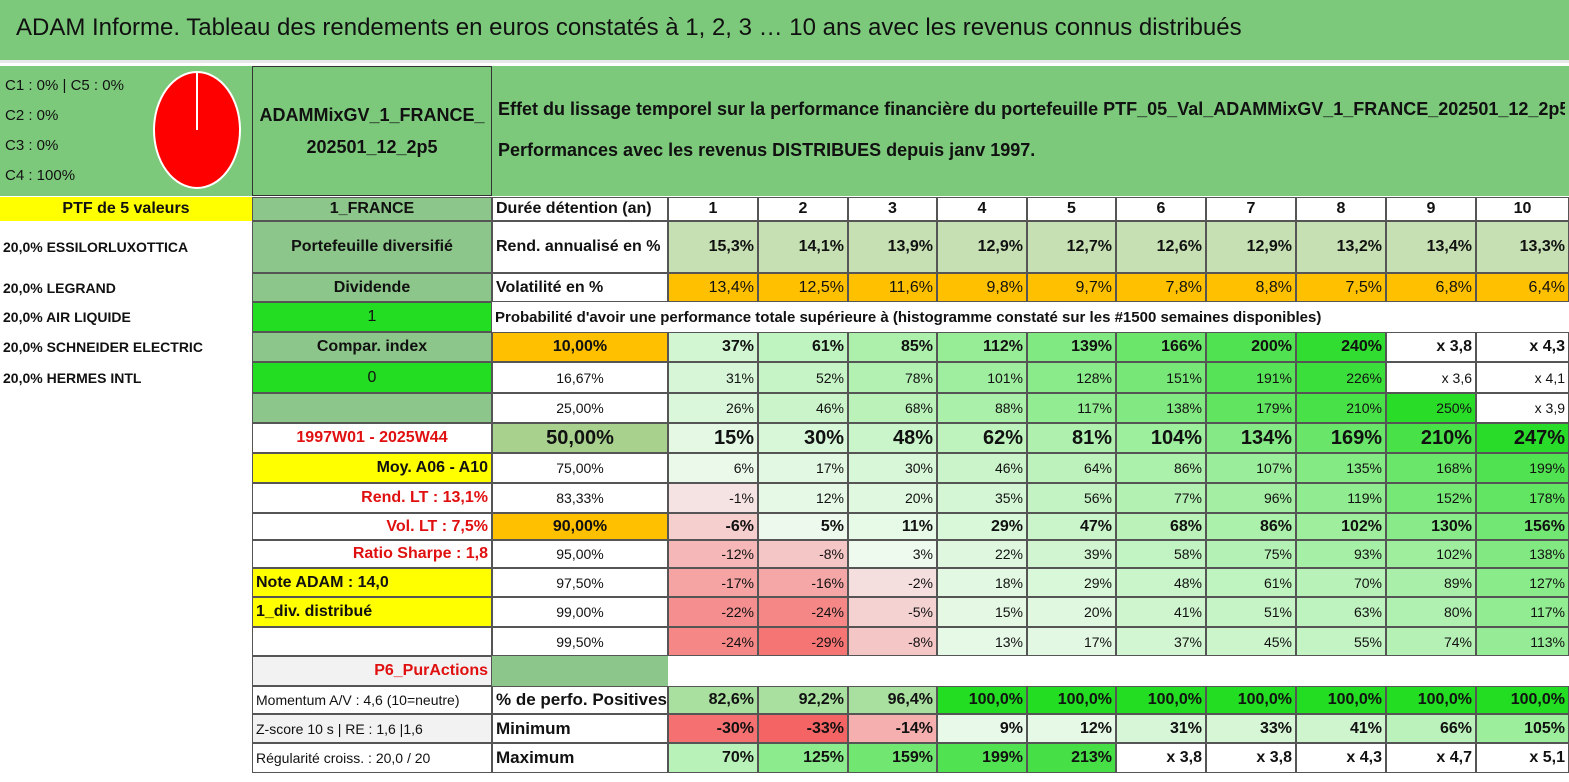  What do you see at coordinates (1341, 554) in the screenshot?
I see `quantile-value: 93%` at bounding box center [1341, 554].